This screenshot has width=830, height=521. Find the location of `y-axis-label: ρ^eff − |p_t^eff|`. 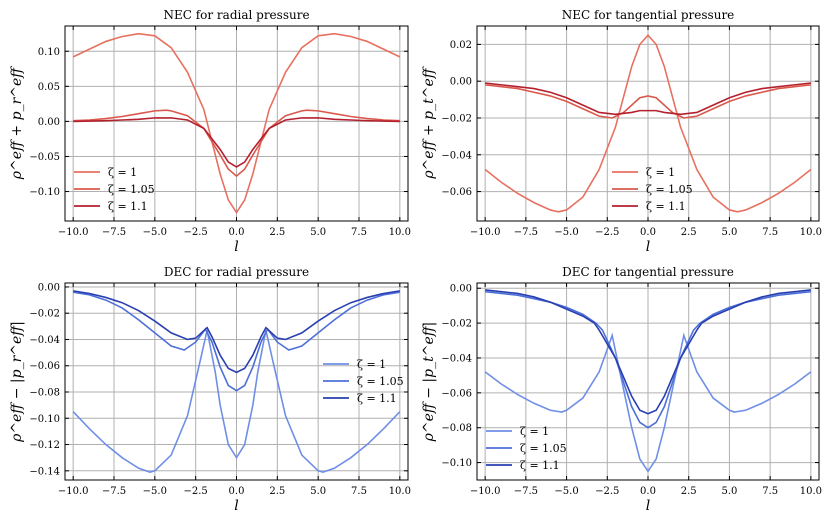

y-axis-label: ρ^eff − |p_t^eff| is located at coordinates (429, 382).